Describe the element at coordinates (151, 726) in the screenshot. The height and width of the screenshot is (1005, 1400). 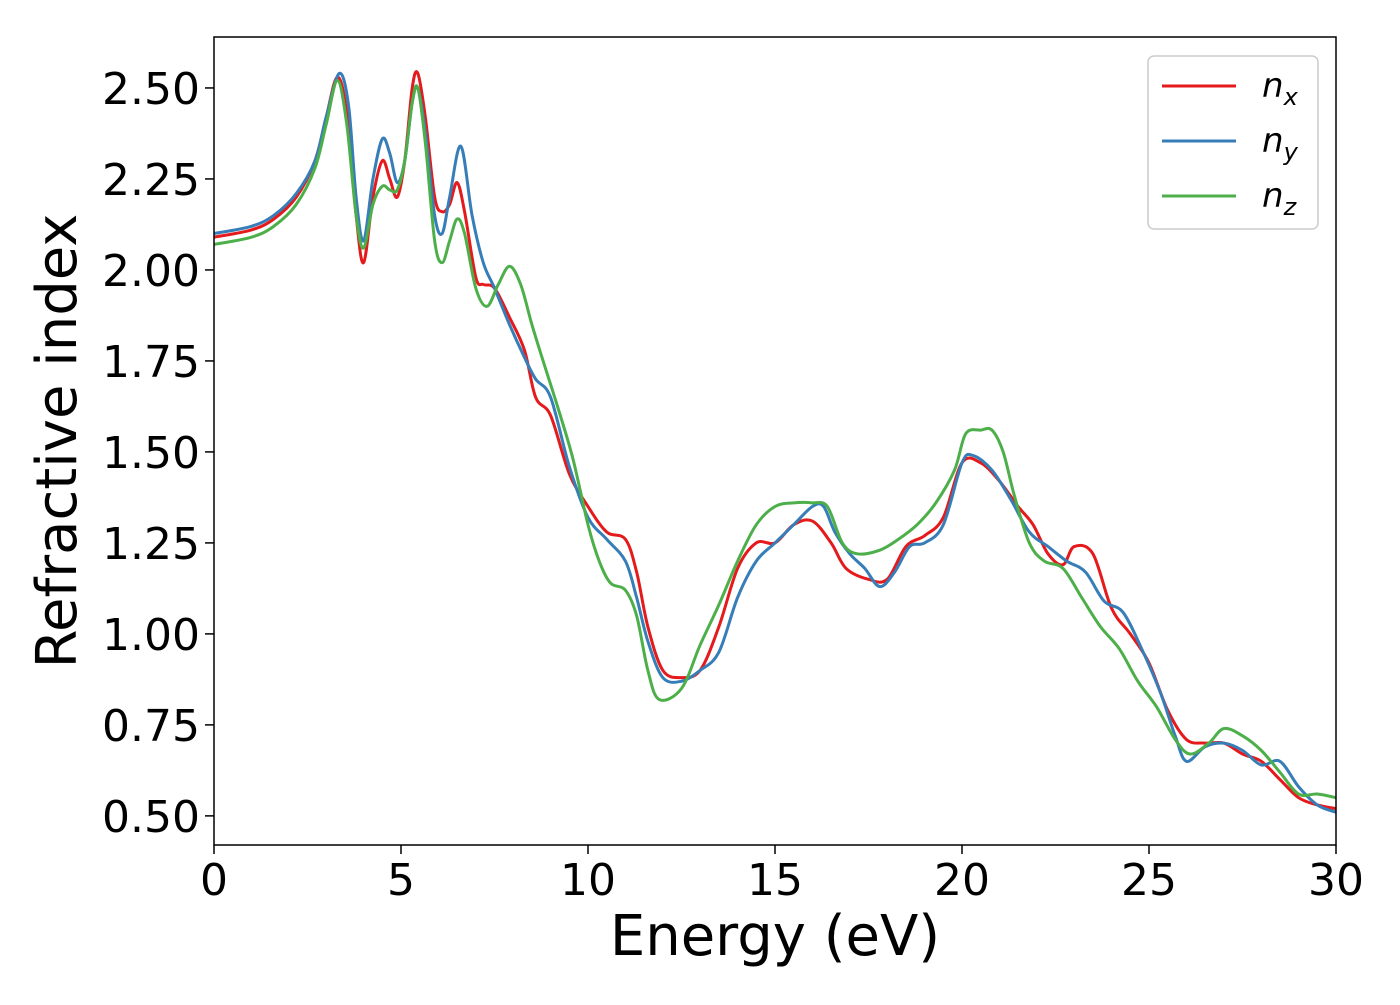
I see `y-tick-label: 0.75` at that location.